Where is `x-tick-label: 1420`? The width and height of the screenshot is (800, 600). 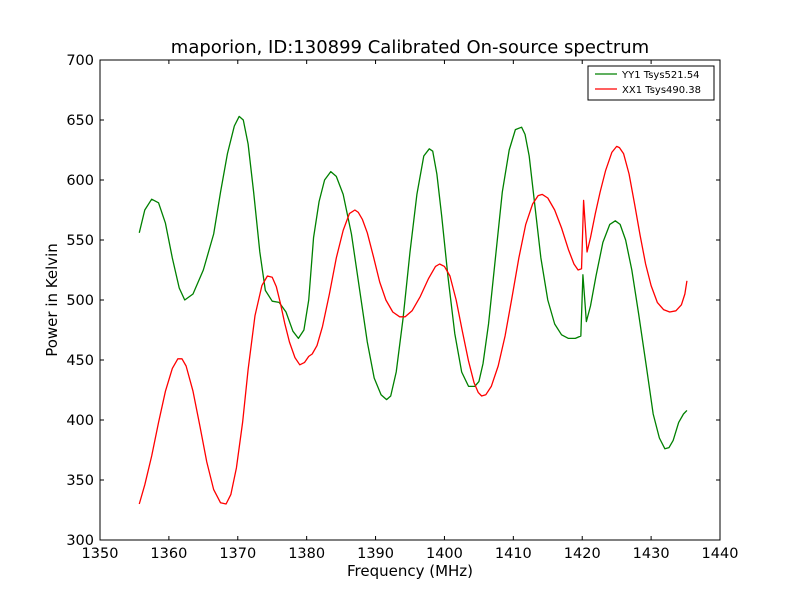
x-tick-label: 1420 is located at coordinates (582, 554).